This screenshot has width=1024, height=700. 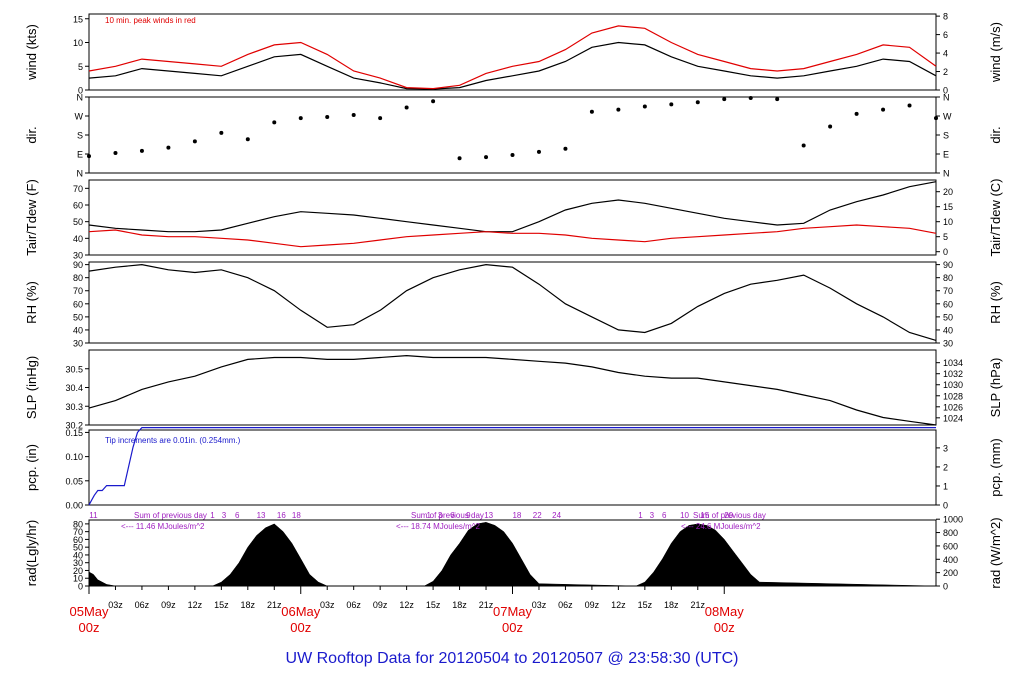 What do you see at coordinates (78, 256) in the screenshot?
I see `y-tick-label-temp: 30` at bounding box center [78, 256].